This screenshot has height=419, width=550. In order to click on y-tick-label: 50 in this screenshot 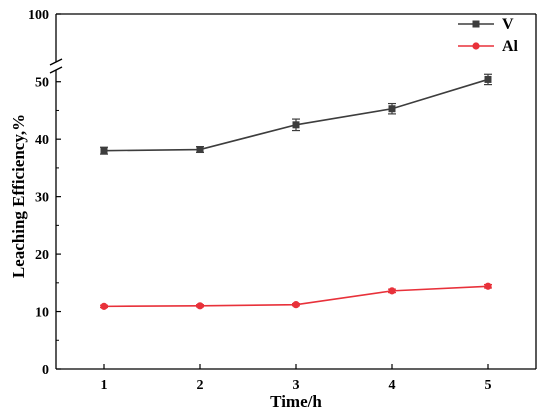, I will do `click(42, 83)`.